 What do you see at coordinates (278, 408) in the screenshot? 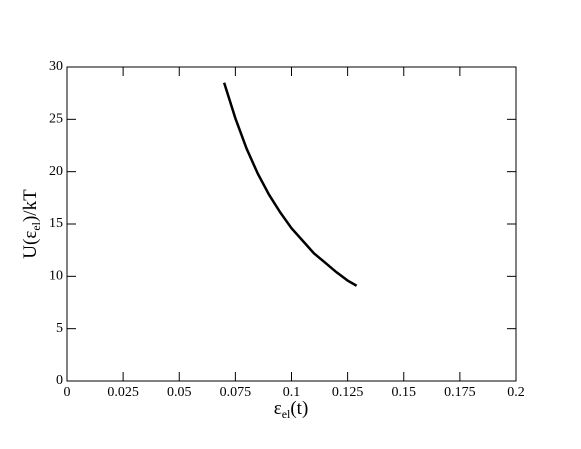
I see `x-label-part: ε` at bounding box center [278, 408].